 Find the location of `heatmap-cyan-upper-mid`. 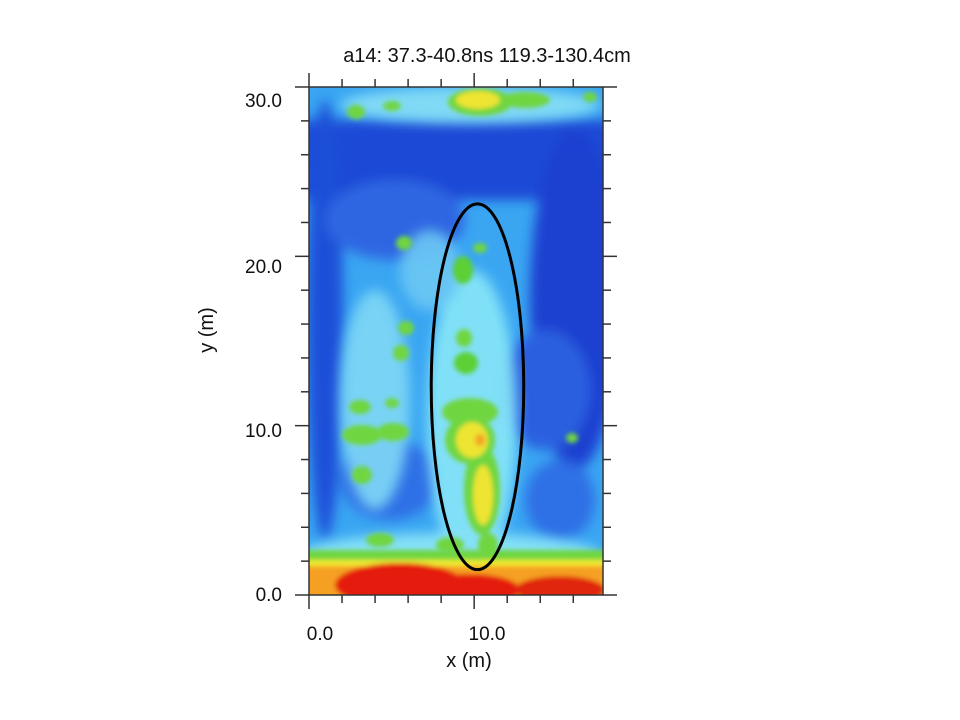

heatmap-cyan-upper-mid is located at coordinates (430, 270).